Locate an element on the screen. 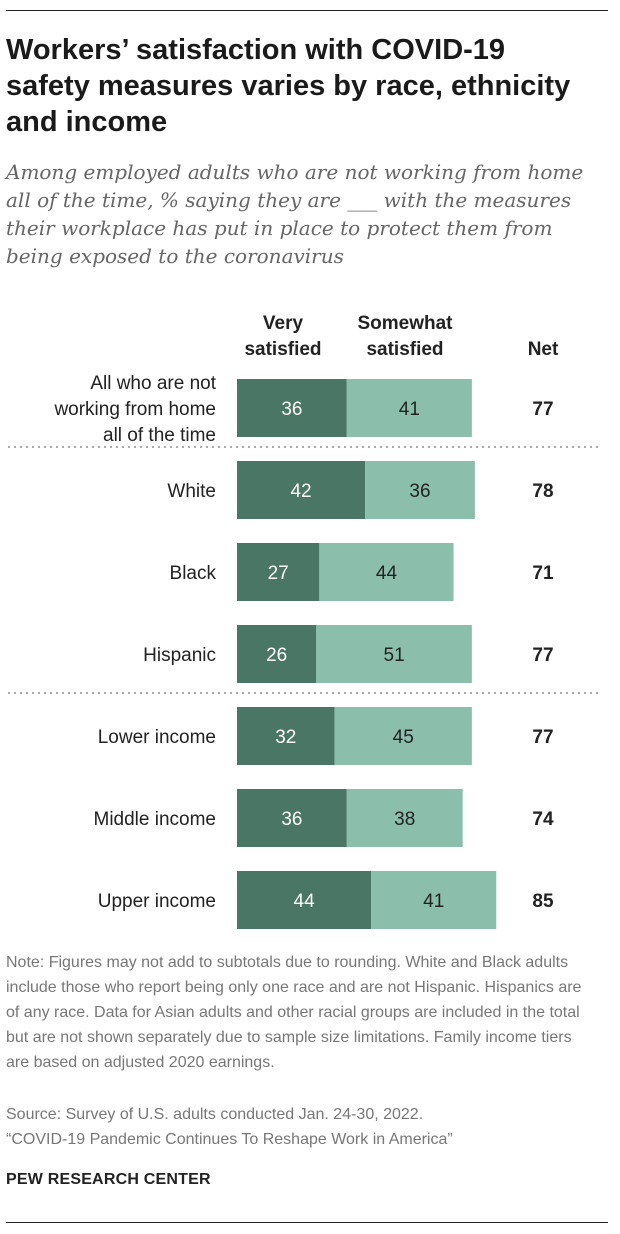 The height and width of the screenshot is (1234, 620). data-label-somewhat-satisfied: 36 is located at coordinates (419, 491).